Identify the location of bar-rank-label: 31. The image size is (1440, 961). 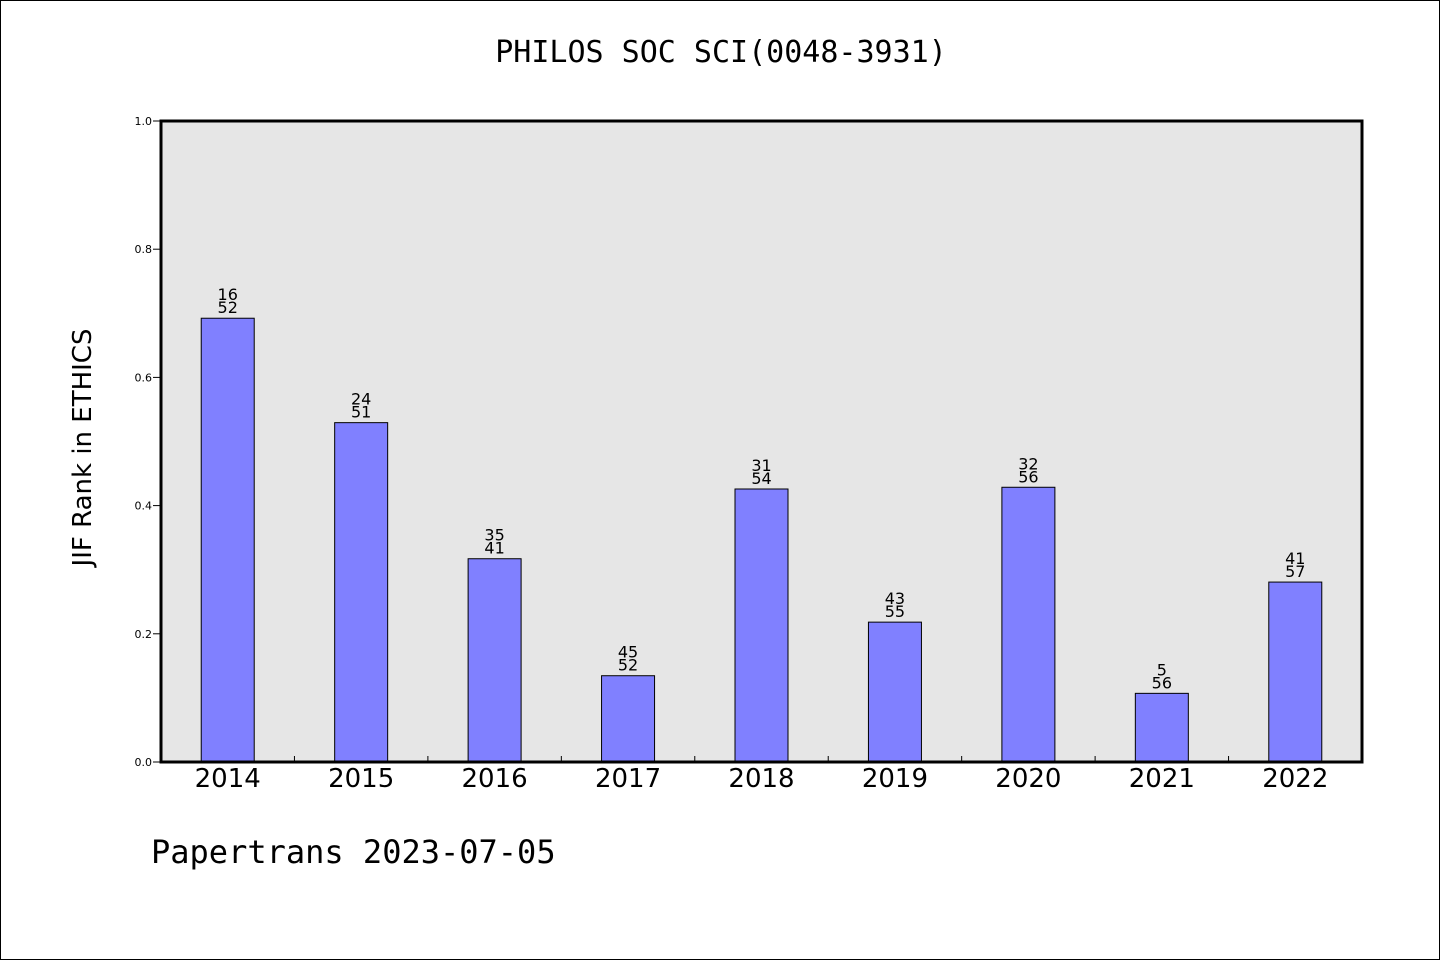
(761, 465).